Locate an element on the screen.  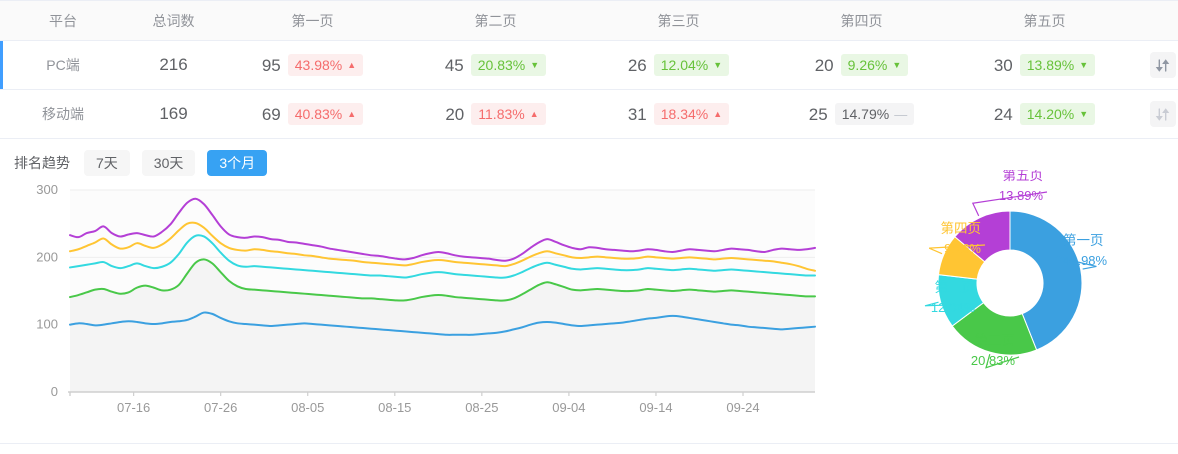
page-percent-badge: 11.83% ▲ is located at coordinates (508, 114).